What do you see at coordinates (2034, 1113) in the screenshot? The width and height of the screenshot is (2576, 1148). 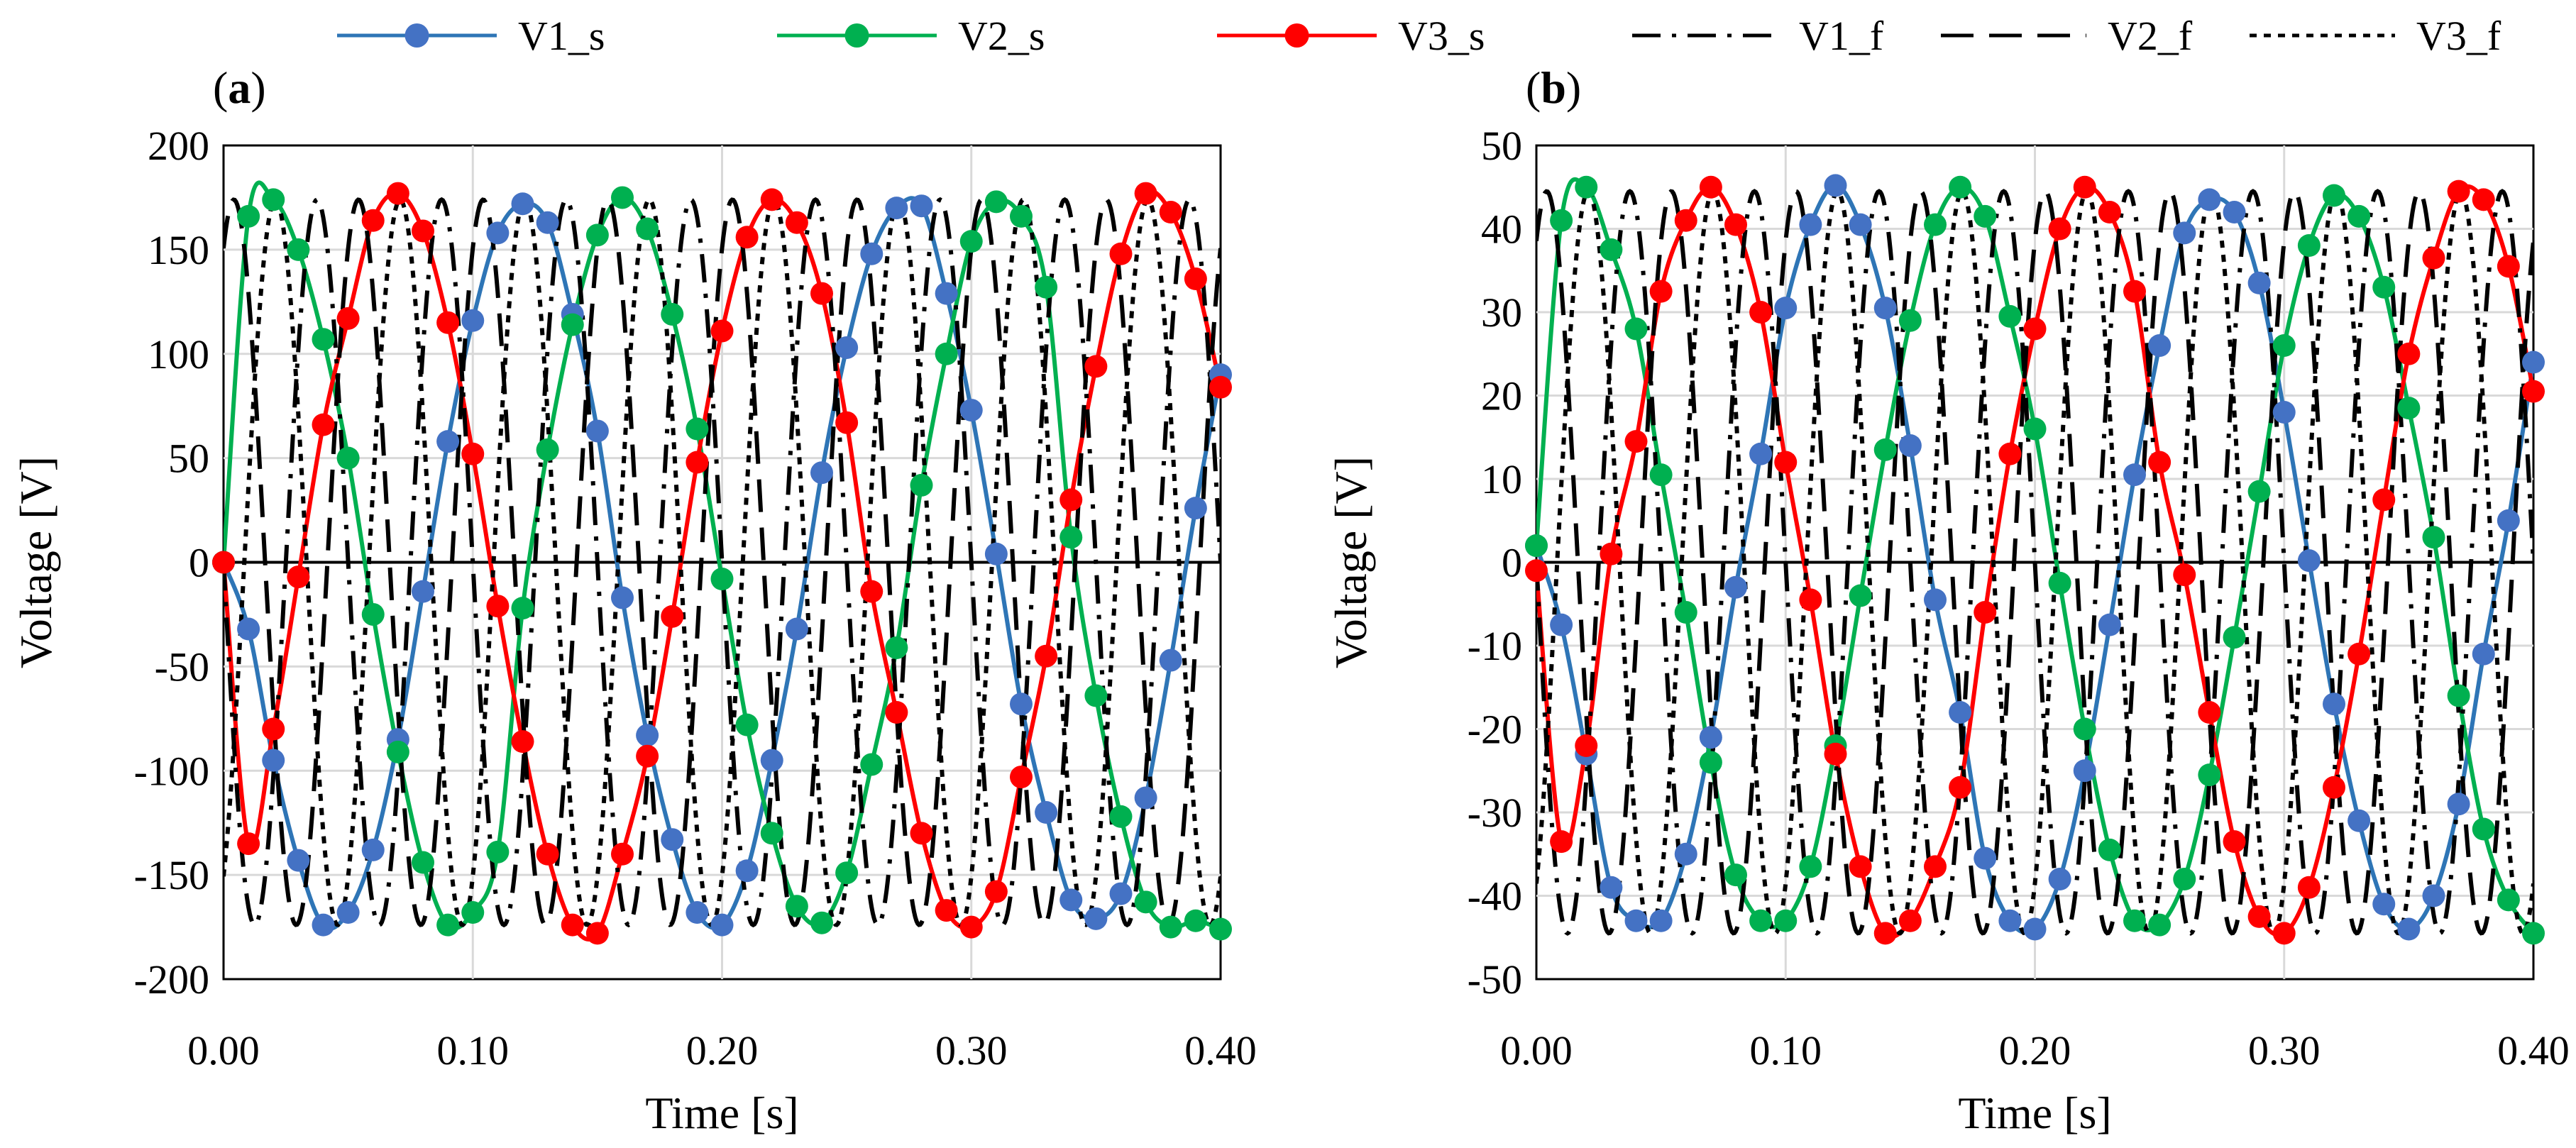 I see `x-axis-title: Time [s]` at bounding box center [2034, 1113].